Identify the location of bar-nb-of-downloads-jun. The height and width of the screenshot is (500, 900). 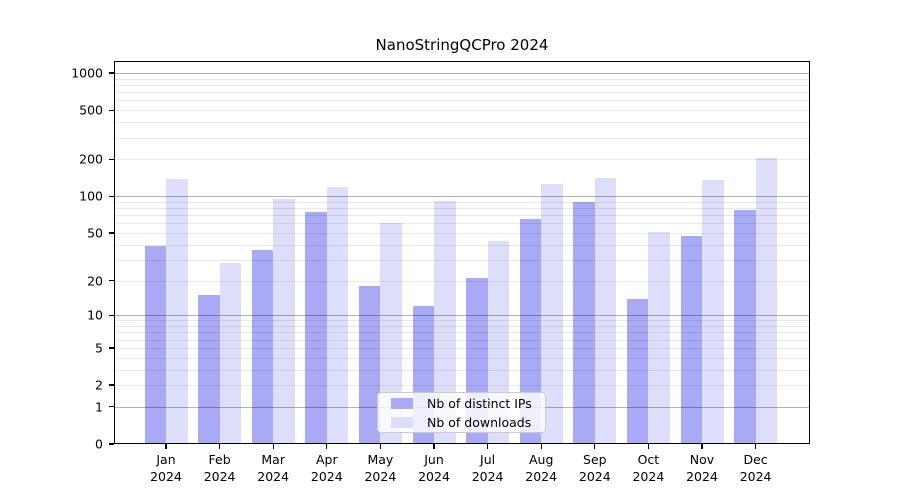
(445, 322).